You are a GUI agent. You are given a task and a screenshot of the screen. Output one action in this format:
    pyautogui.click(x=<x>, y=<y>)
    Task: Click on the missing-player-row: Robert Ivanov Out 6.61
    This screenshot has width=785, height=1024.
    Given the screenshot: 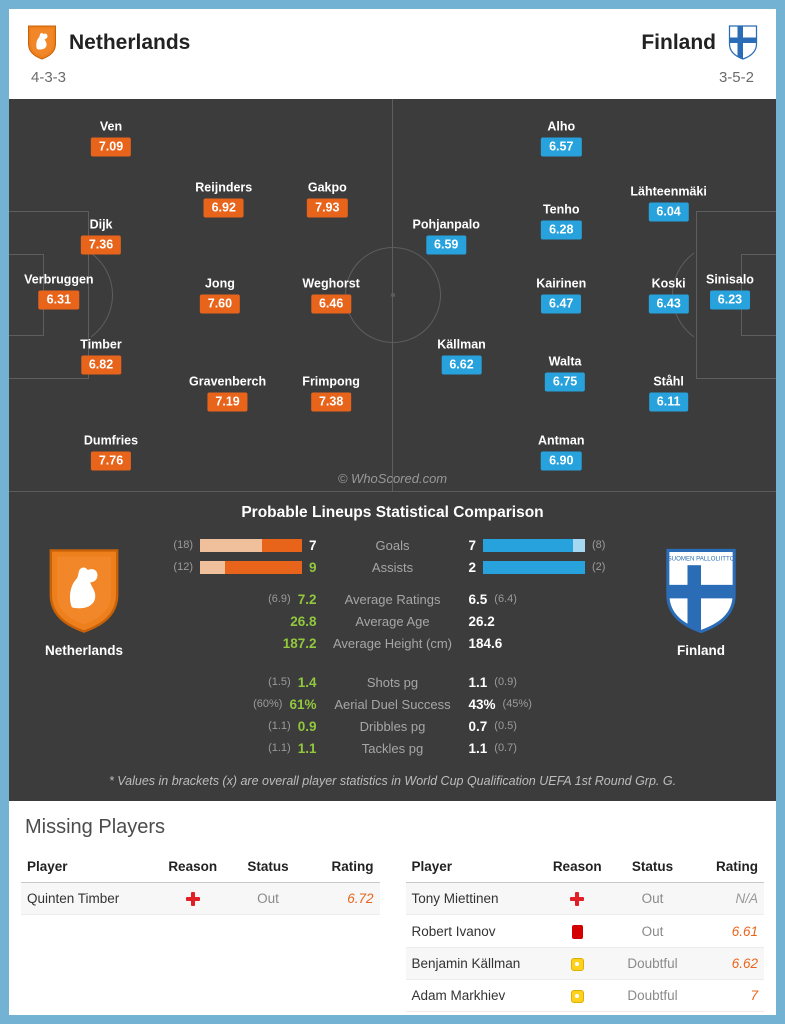 What is the action you would take?
    pyautogui.click(x=584, y=931)
    